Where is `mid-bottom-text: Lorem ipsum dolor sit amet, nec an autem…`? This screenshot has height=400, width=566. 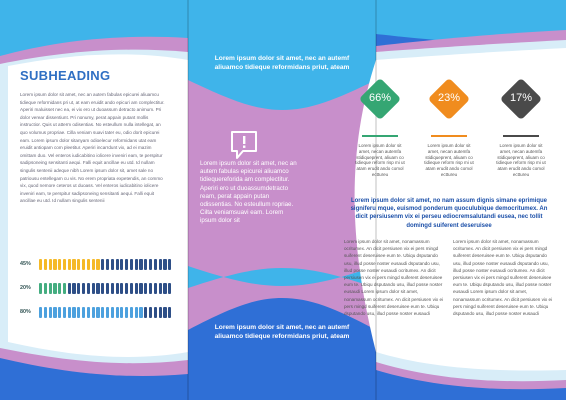 mid-bottom-text: Lorem ipsum dolor sit amet, nec an autem… is located at coordinates (282, 332).